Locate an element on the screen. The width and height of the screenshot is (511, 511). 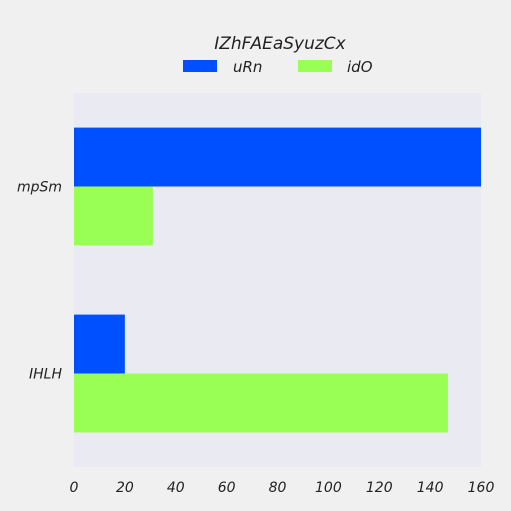
x-tick-label: 60 is located at coordinates (227, 488).